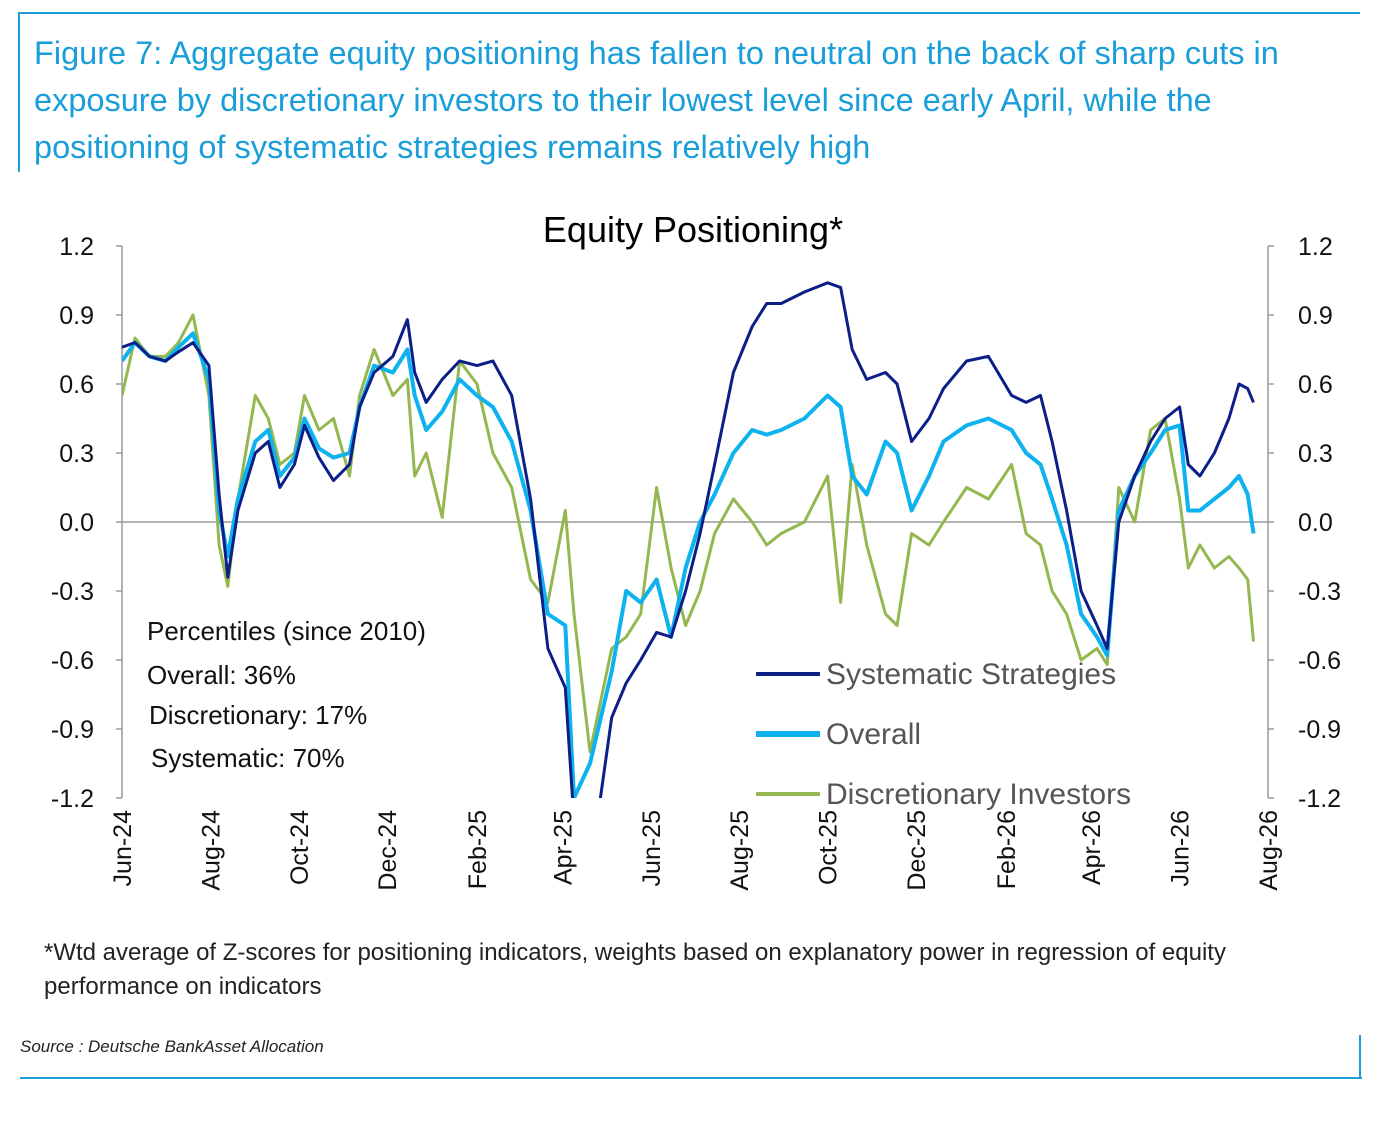  What do you see at coordinates (478, 849) in the screenshot?
I see `x-tick-label: Feb-25` at bounding box center [478, 849].